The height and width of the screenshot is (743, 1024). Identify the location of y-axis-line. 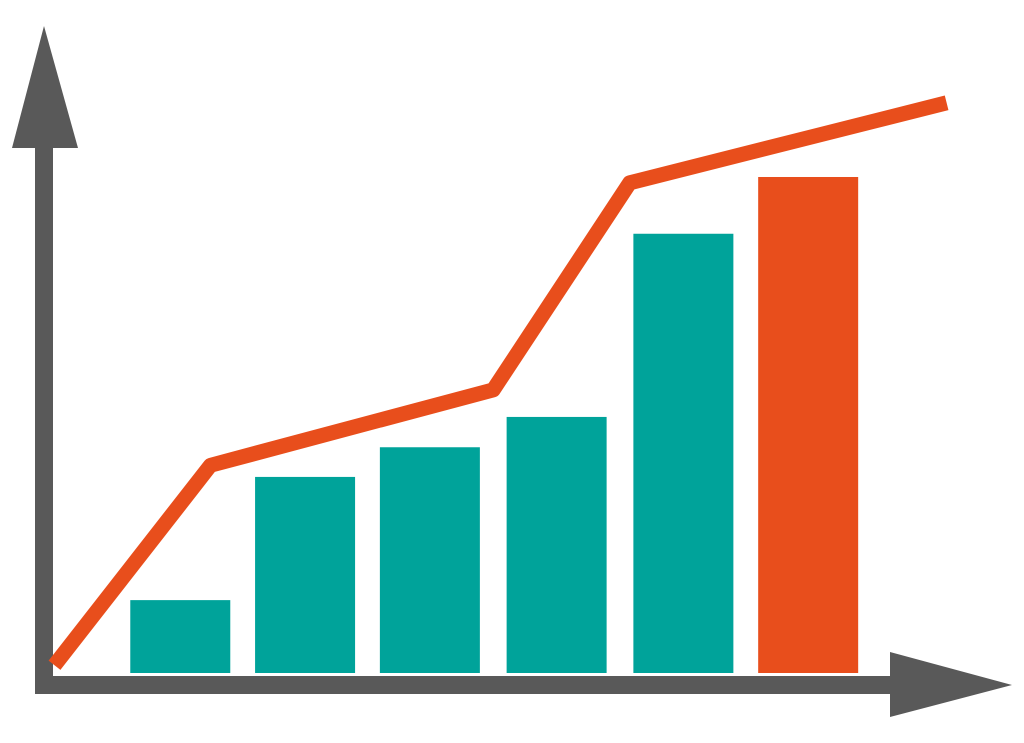
(44, 417).